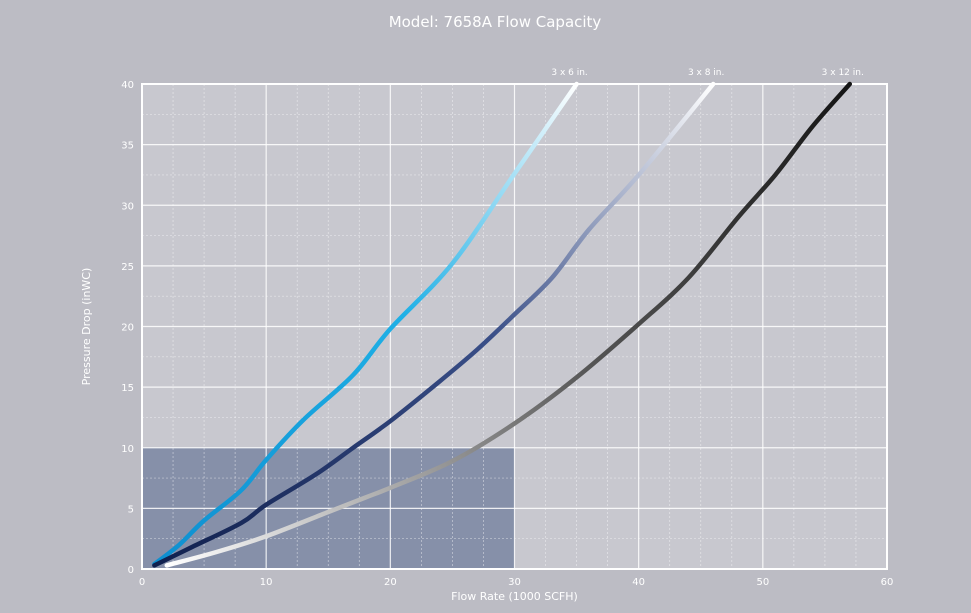  Describe the element at coordinates (131, 570) in the screenshot. I see `y-tick-label: 0` at that location.